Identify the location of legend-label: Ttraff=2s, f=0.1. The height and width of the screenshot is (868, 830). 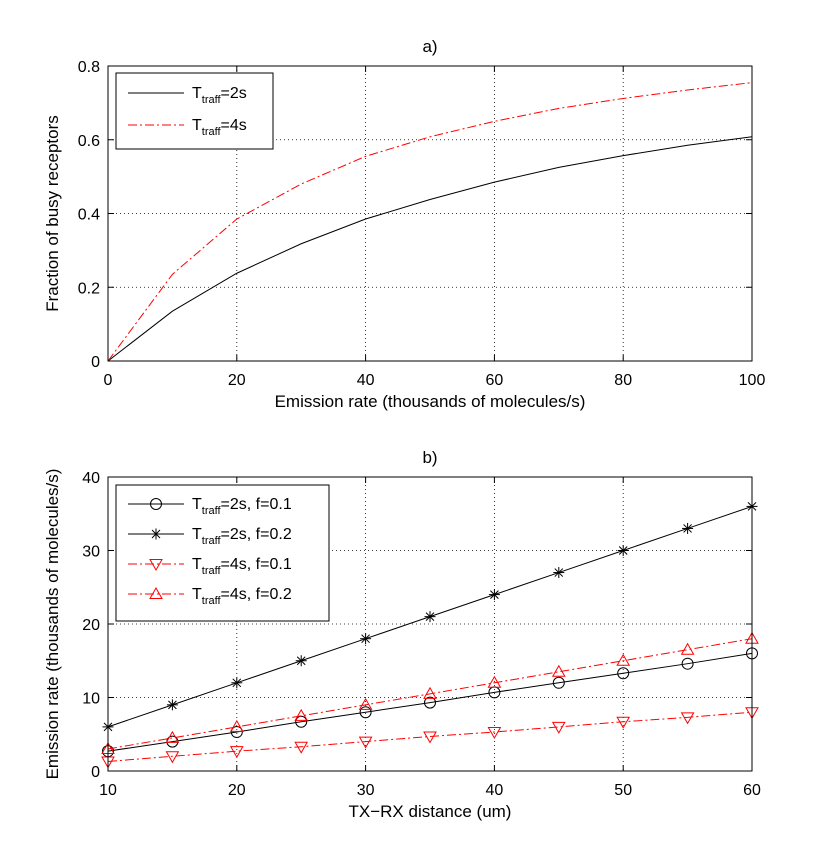
(242, 506).